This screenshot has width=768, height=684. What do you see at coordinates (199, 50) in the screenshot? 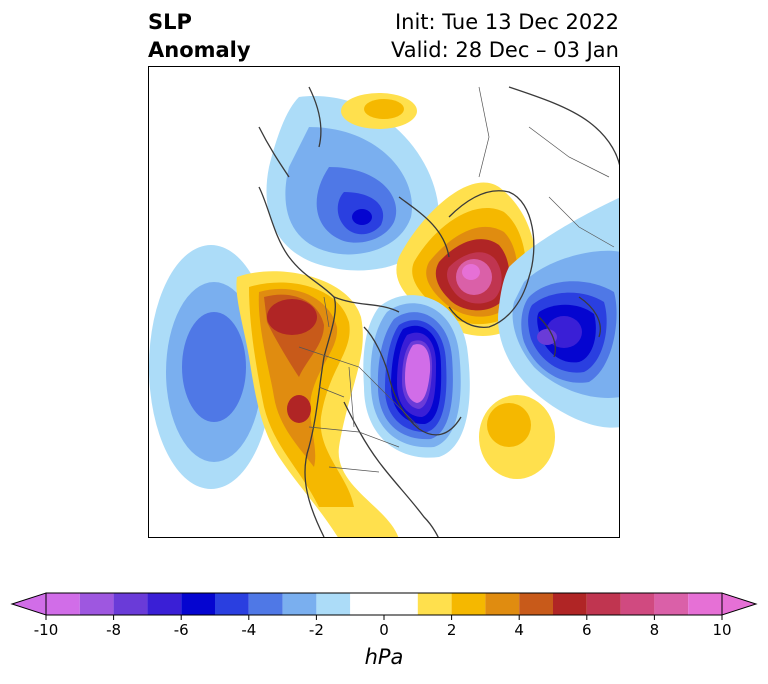
I see `title-anomaly: Anomaly` at bounding box center [199, 50].